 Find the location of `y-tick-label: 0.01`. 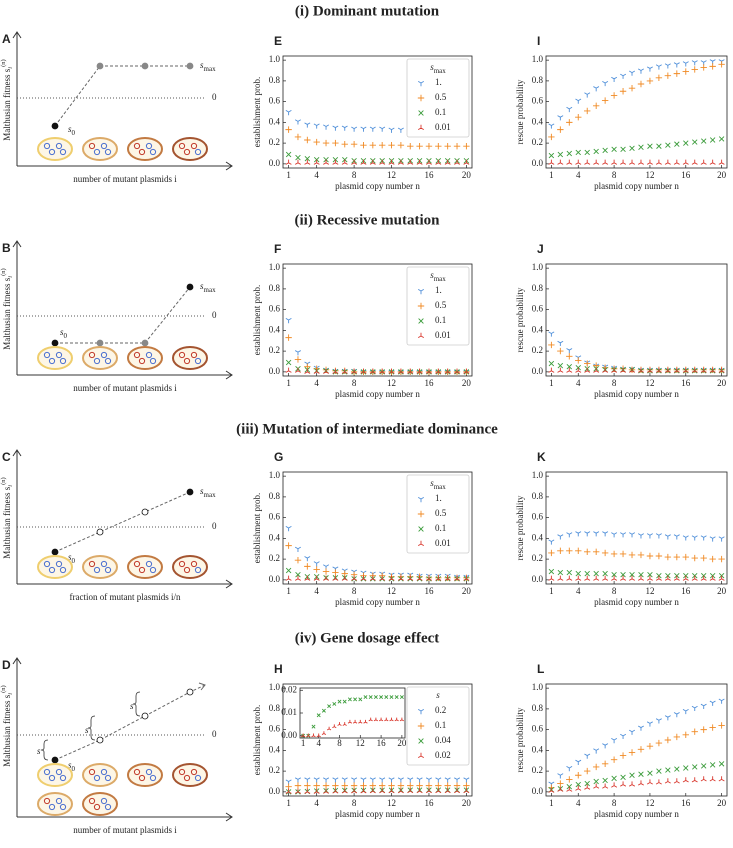

y-tick-label: 0.01 is located at coordinates (289, 712).